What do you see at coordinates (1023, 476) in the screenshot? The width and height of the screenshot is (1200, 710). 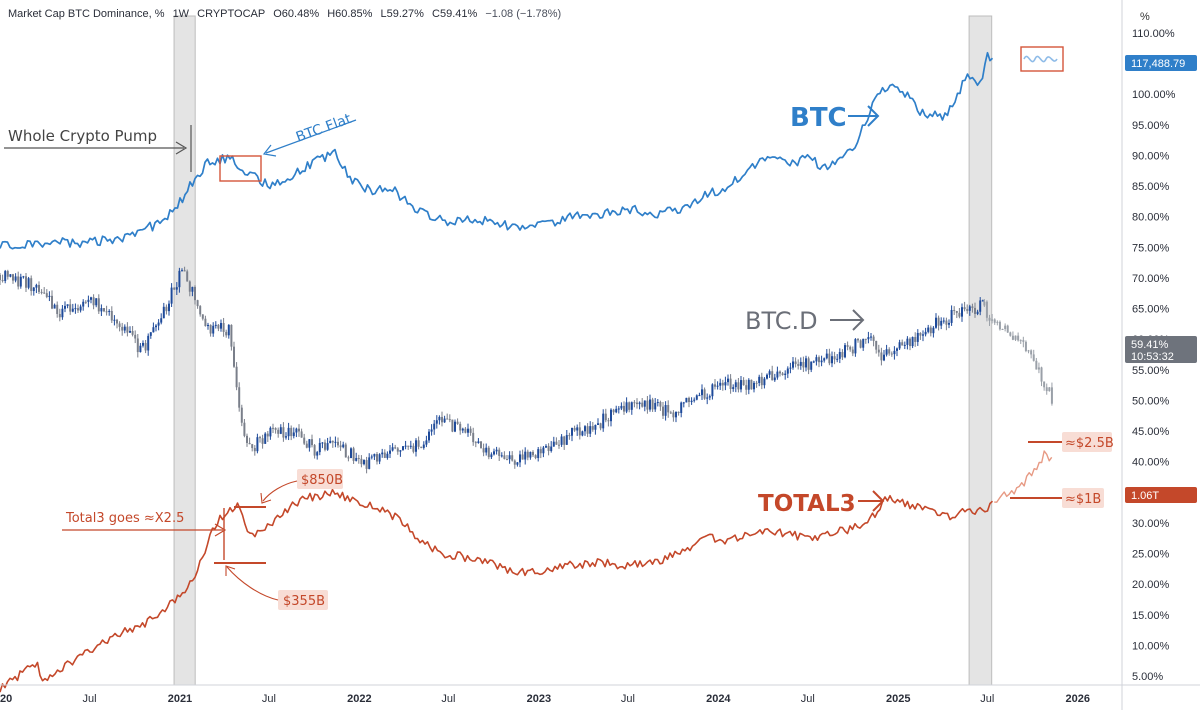 I see `series-total3-projection` at bounding box center [1023, 476].